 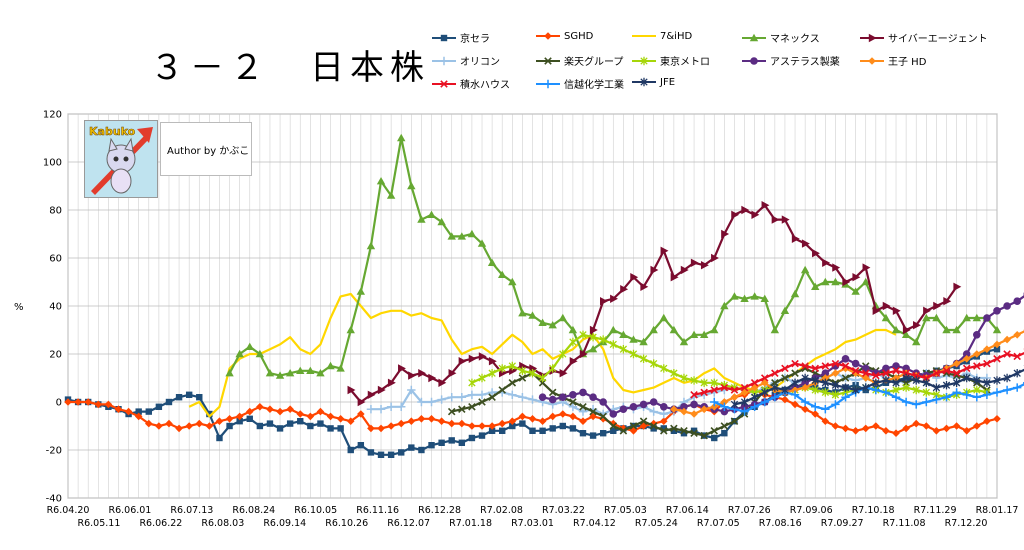 What do you see at coordinates (781, 37) in the screenshot?
I see `legend-item: マネックス` at bounding box center [781, 37].